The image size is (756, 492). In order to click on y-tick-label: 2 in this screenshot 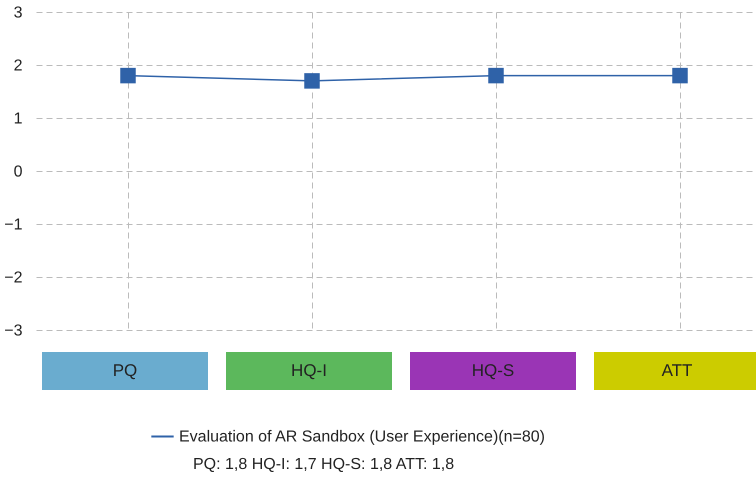, I will do `click(18, 66)`.